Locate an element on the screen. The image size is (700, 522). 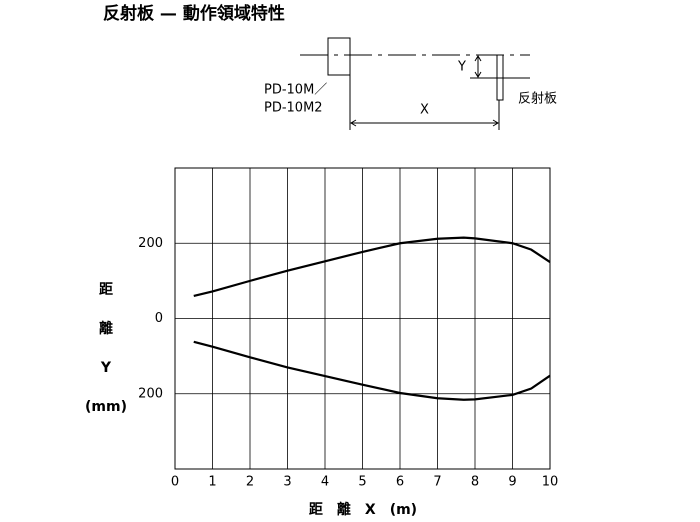
page-title: 反射板 — 動作領域特性 is located at coordinates (194, 13).